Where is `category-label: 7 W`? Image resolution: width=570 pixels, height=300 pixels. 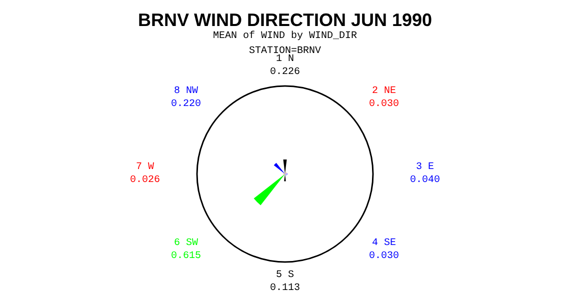 category-label: 7 W is located at coordinates (145, 167).